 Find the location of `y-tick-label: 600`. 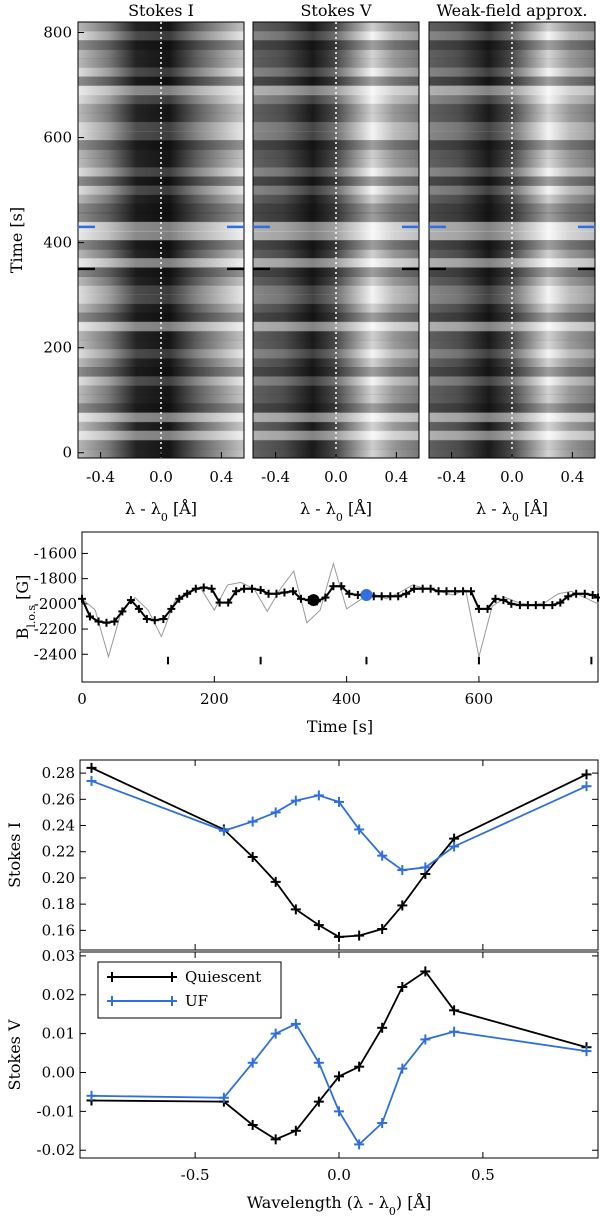

y-tick-label: 600 is located at coordinates (57, 138).